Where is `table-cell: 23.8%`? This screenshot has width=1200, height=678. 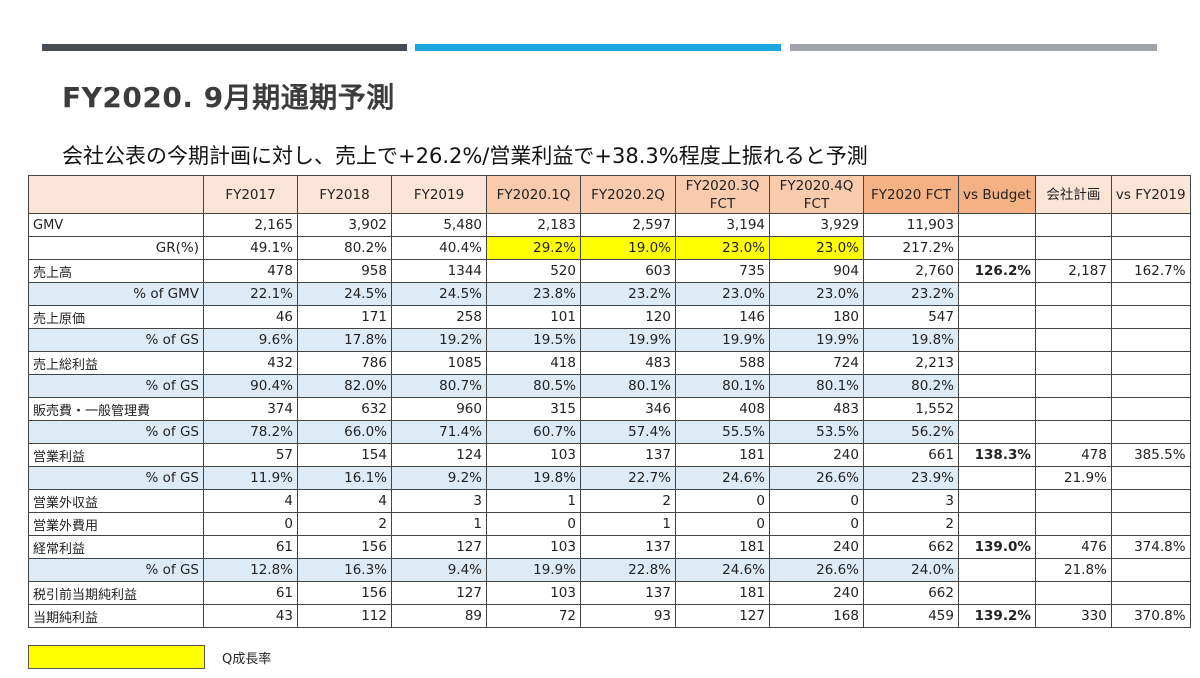 table-cell: 23.8% is located at coordinates (533, 294).